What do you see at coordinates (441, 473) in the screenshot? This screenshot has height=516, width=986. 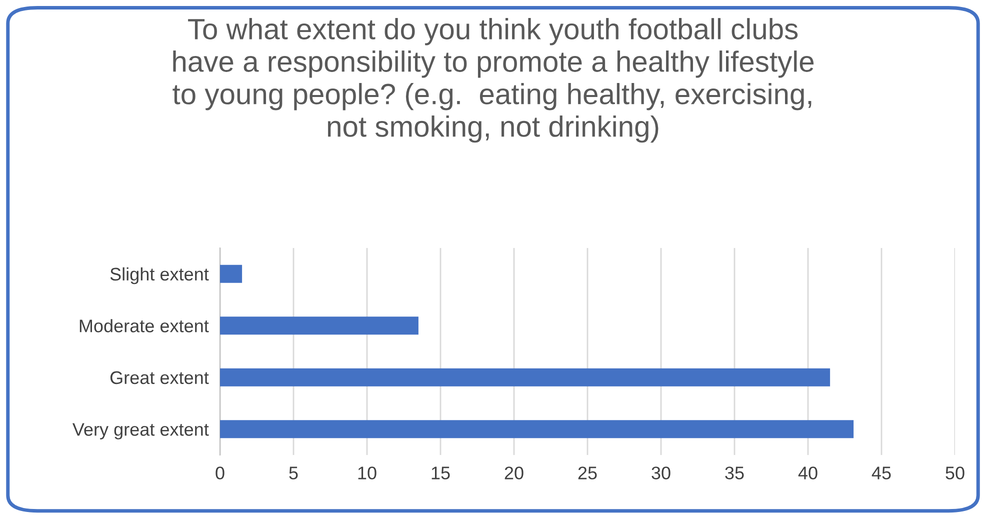 I see `x-tick-label: 15` at bounding box center [441, 473].